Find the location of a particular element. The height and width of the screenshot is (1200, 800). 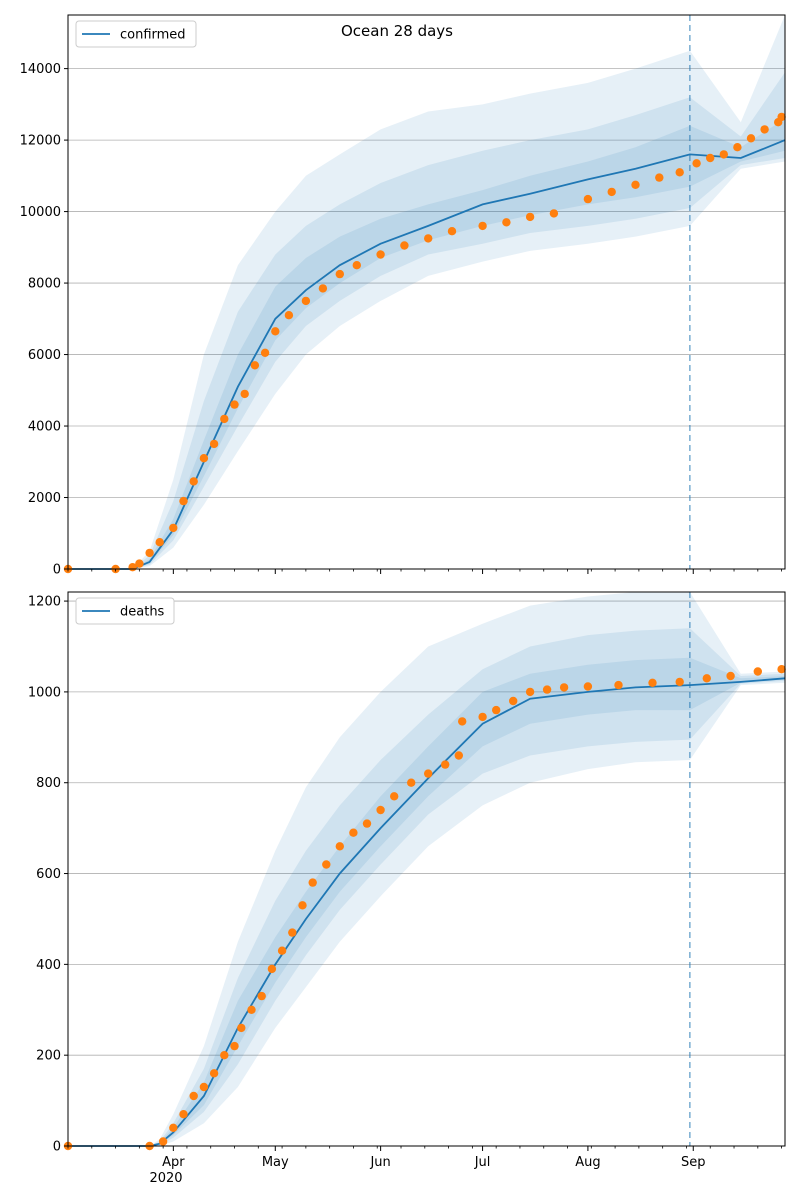

deaths-ytick-label: 800 is located at coordinates (48, 783).